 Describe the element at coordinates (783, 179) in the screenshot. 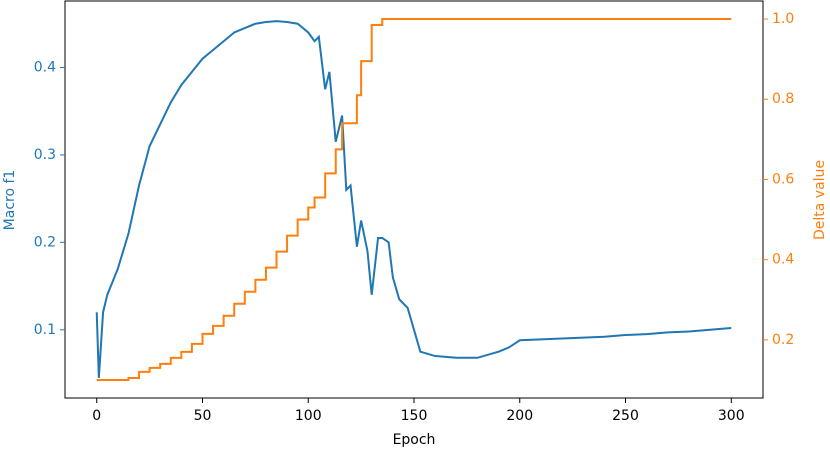

I see `y2-tick-label: 0.6` at that location.